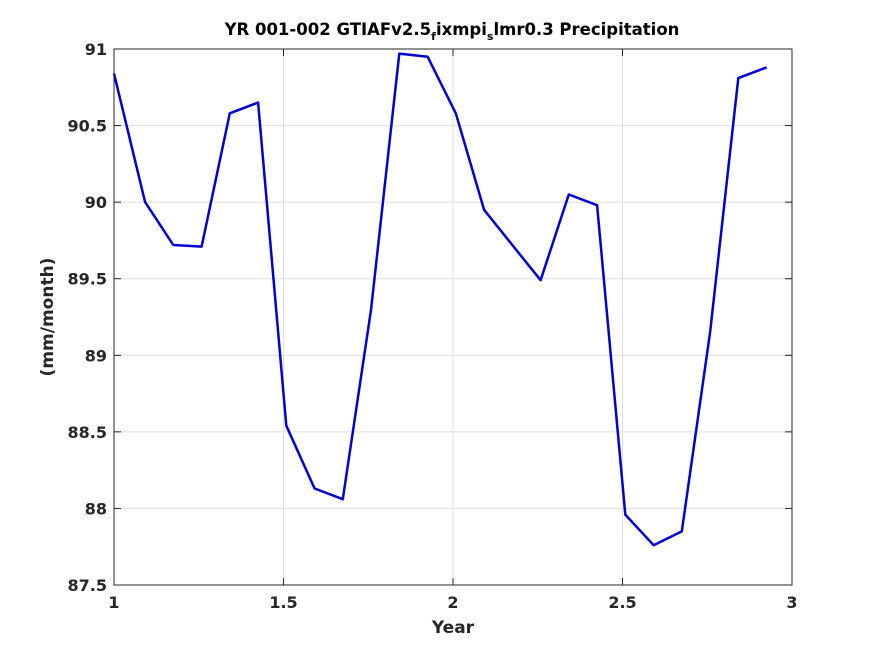 Image resolution: width=875 pixels, height=656 pixels. What do you see at coordinates (87, 432) in the screenshot?
I see `y-tick-label: 88.5` at bounding box center [87, 432].